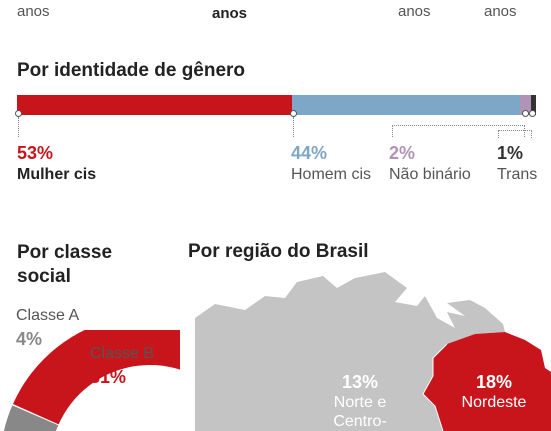 The width and height of the screenshot is (551, 431). I want to click on social-class-donut, so click(91, 380).